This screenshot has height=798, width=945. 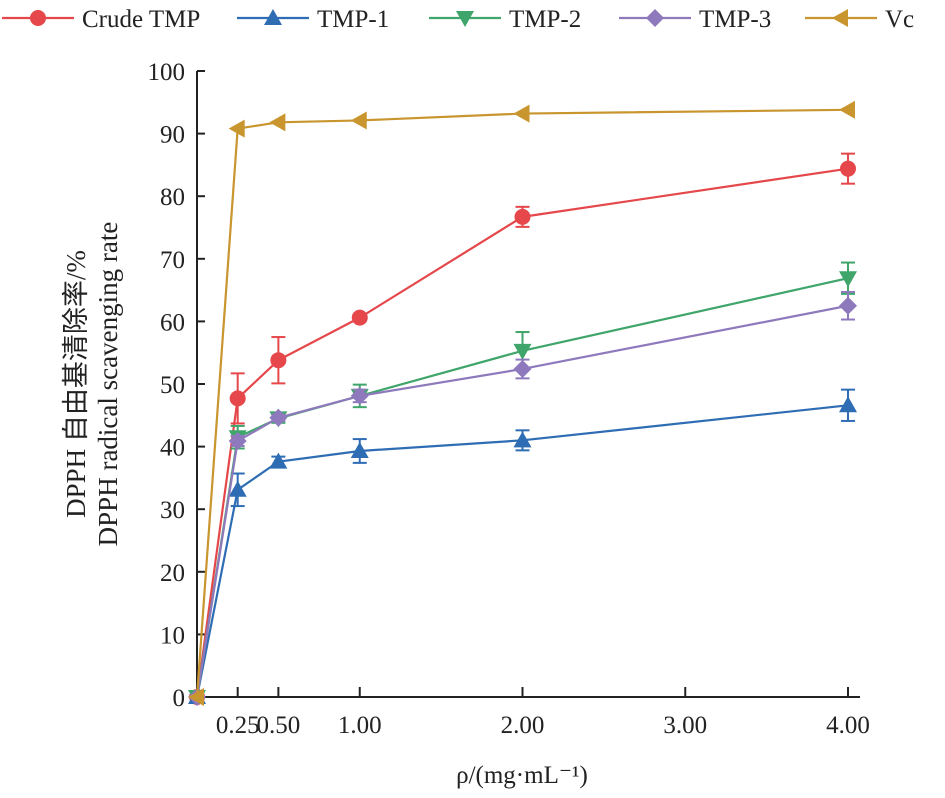 I want to click on y-tick-label: 100, so click(x=167, y=72).